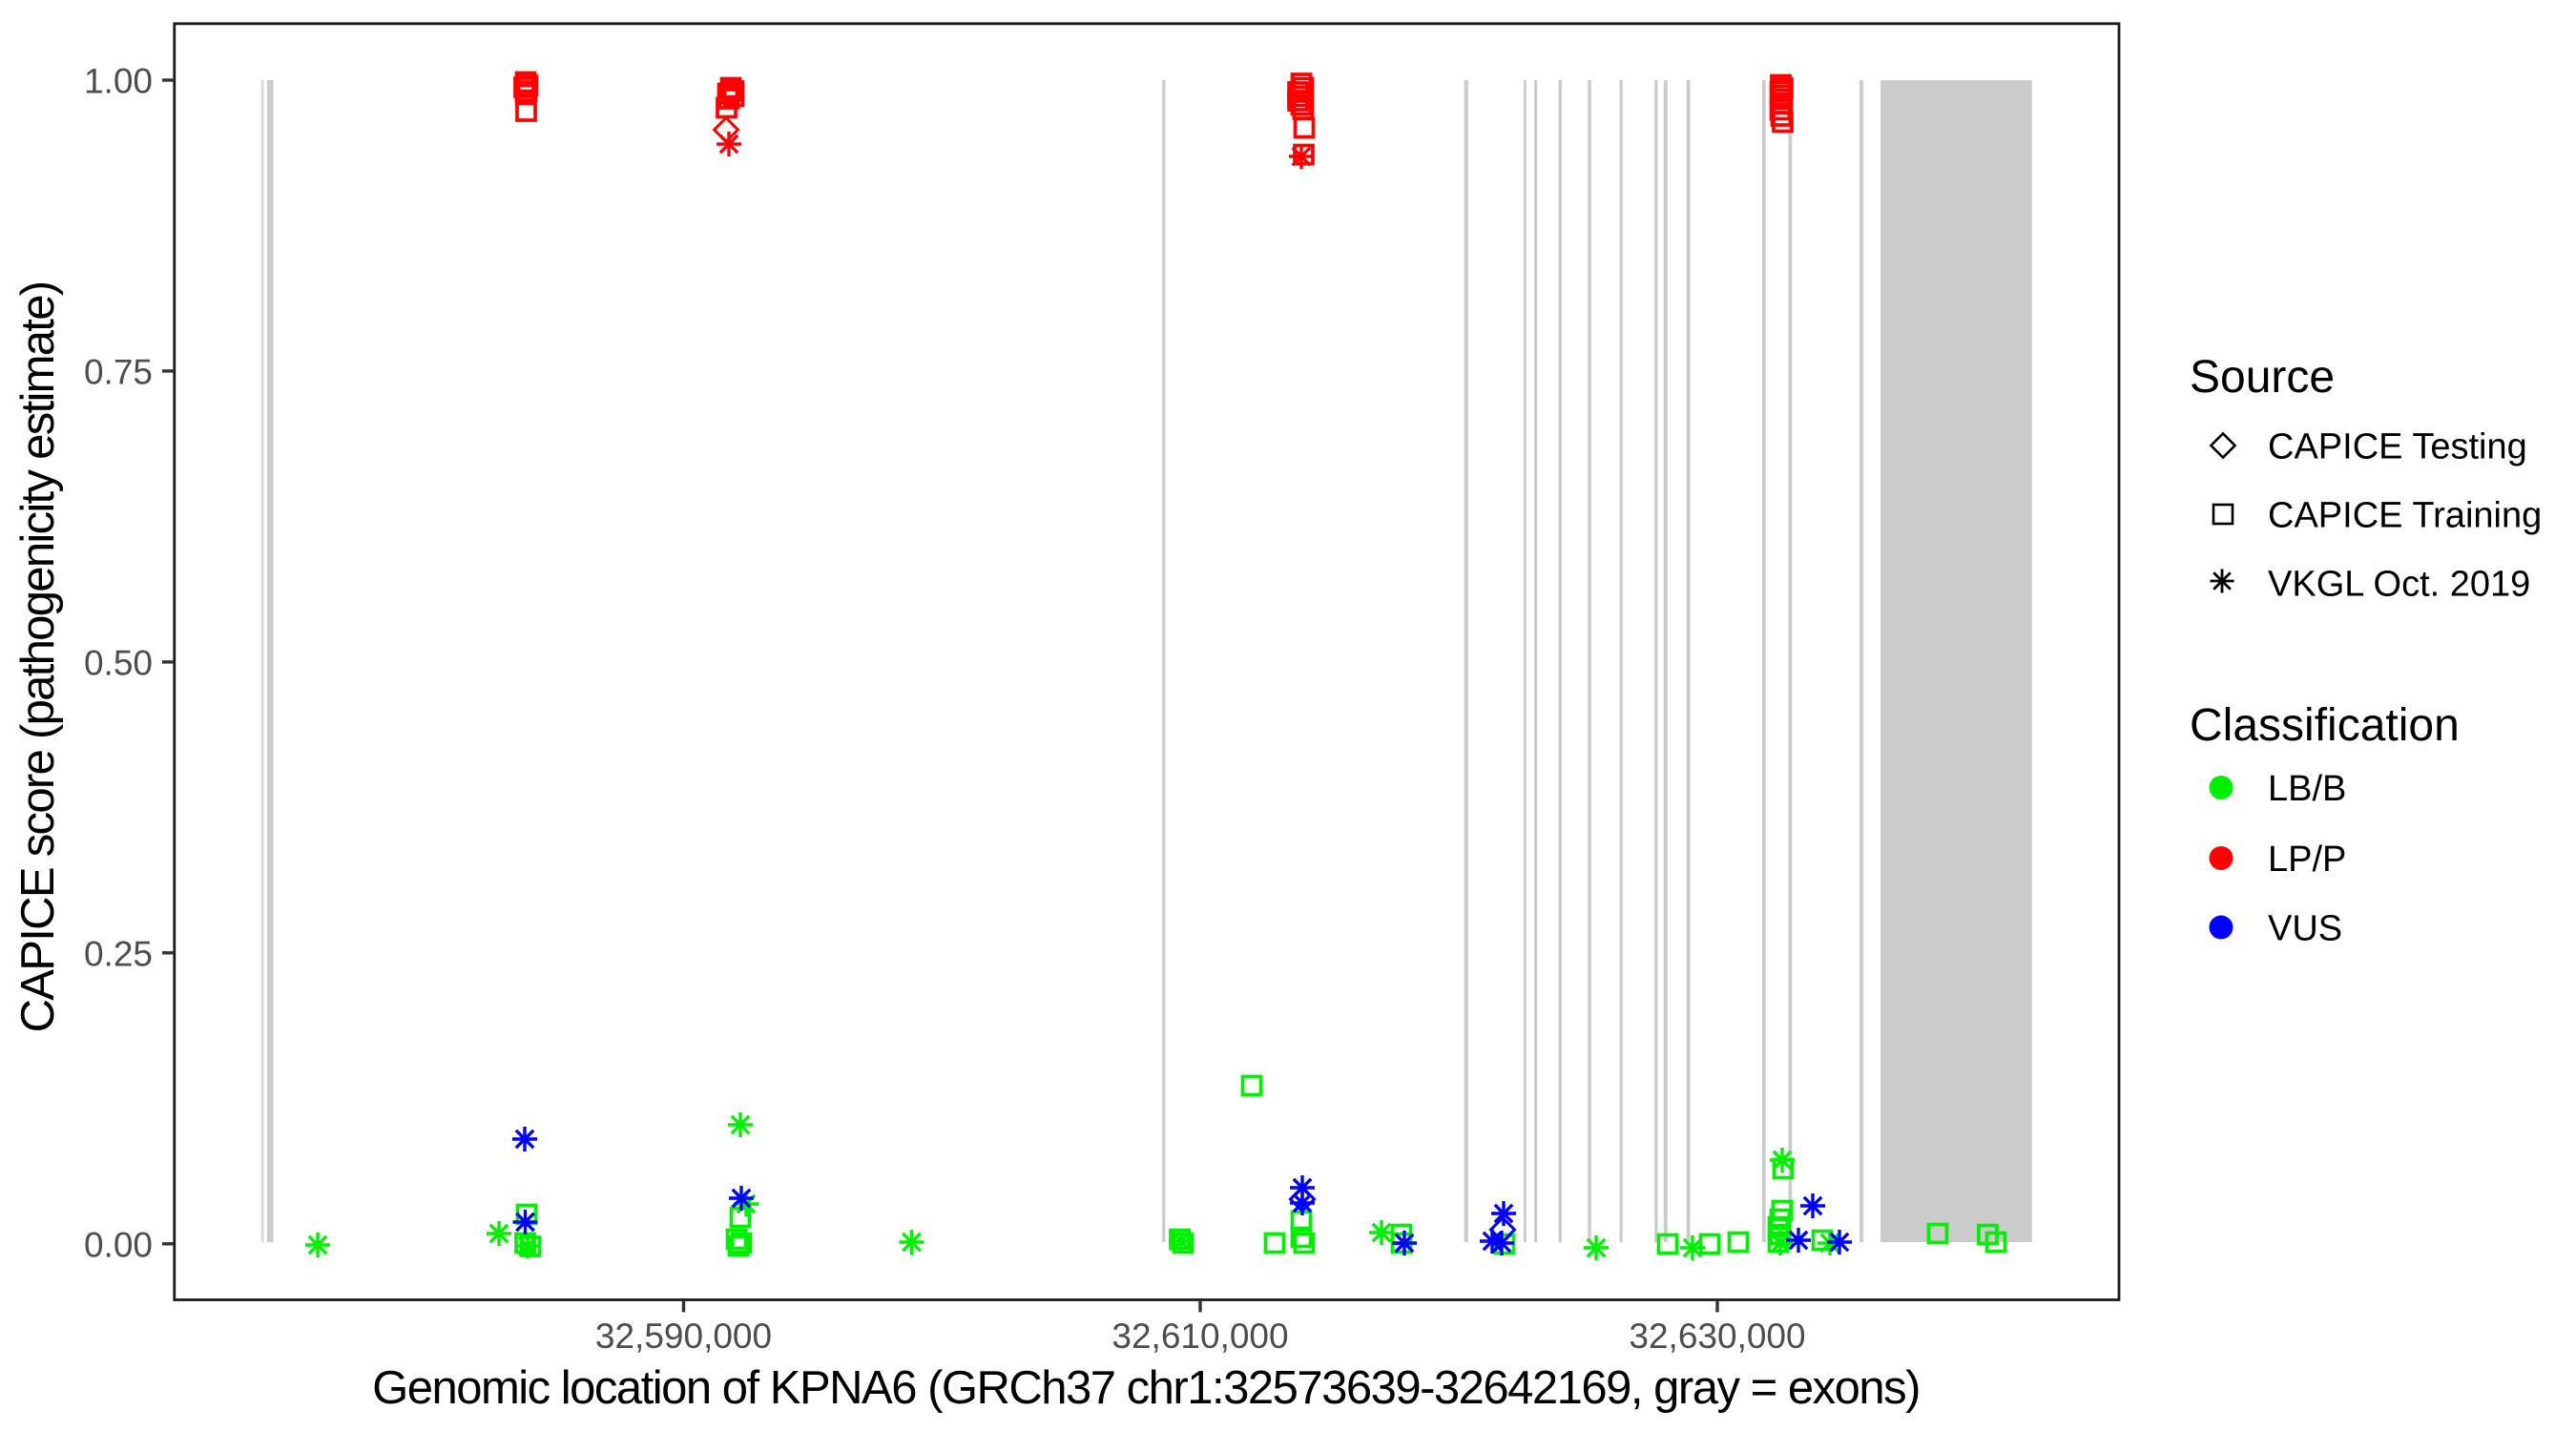 The height and width of the screenshot is (1431, 2576). What do you see at coordinates (118, 662) in the screenshot?
I see `svg-text: 0.50` at bounding box center [118, 662].